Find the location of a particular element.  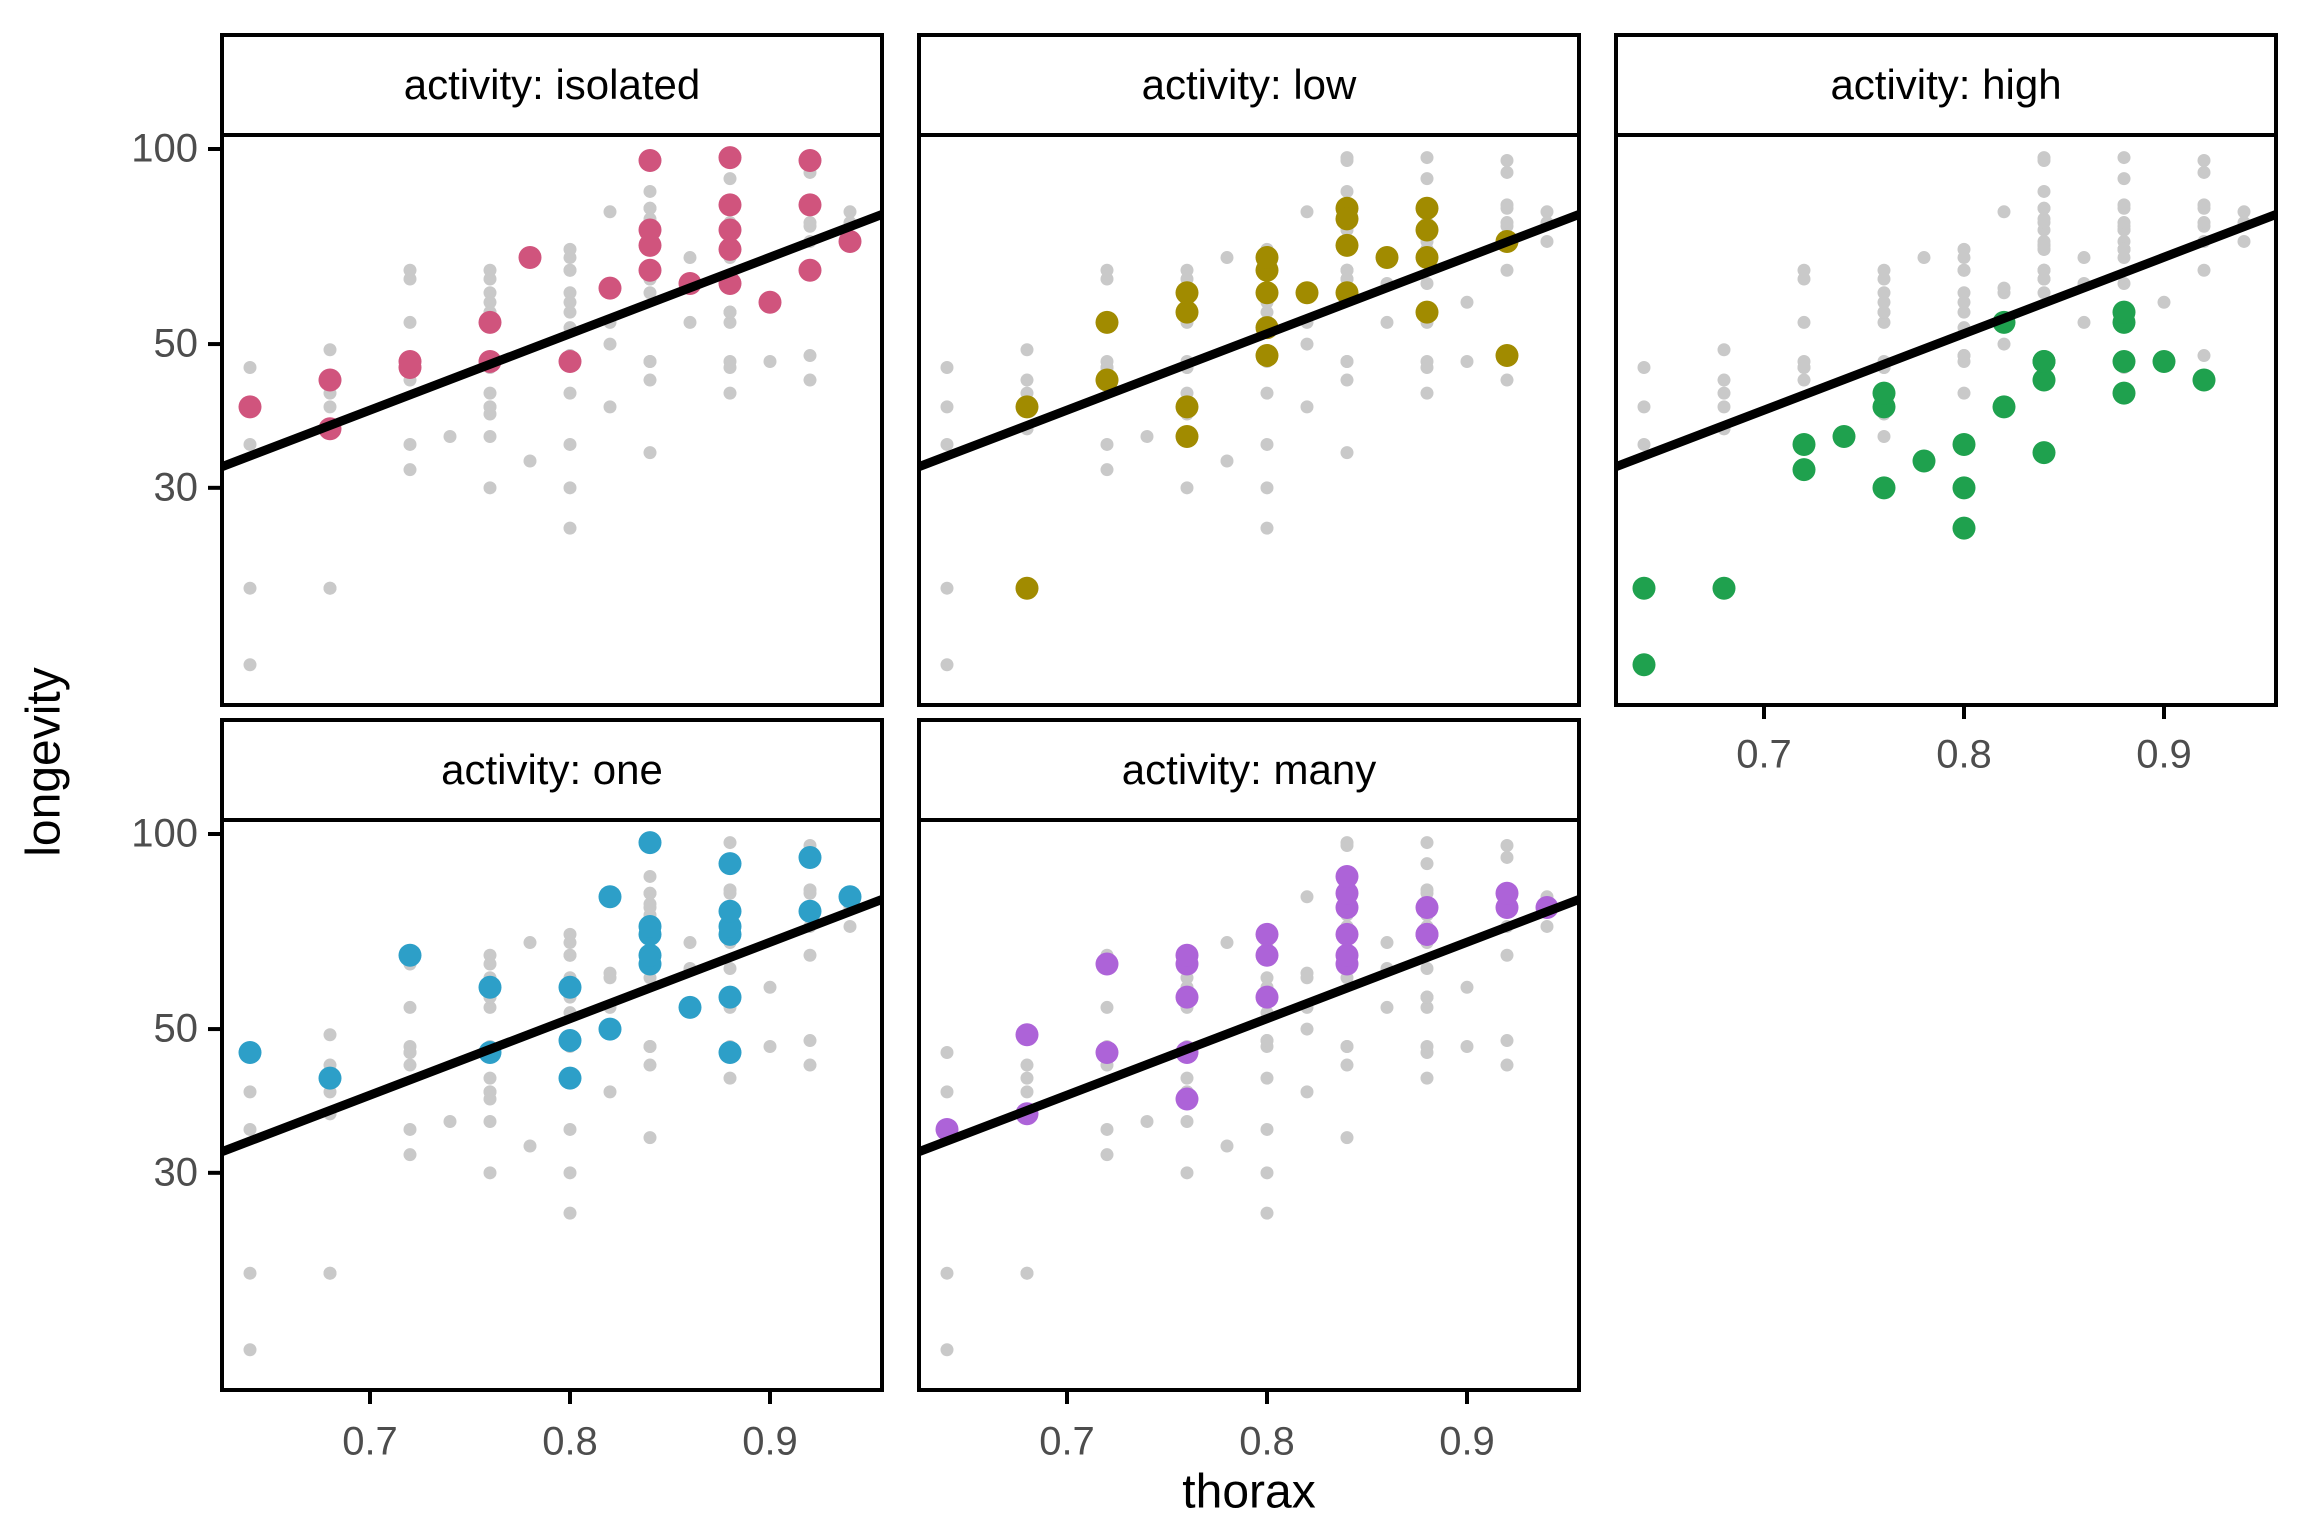

facet-strip-label-one: activity: one is located at coordinates (552, 769).